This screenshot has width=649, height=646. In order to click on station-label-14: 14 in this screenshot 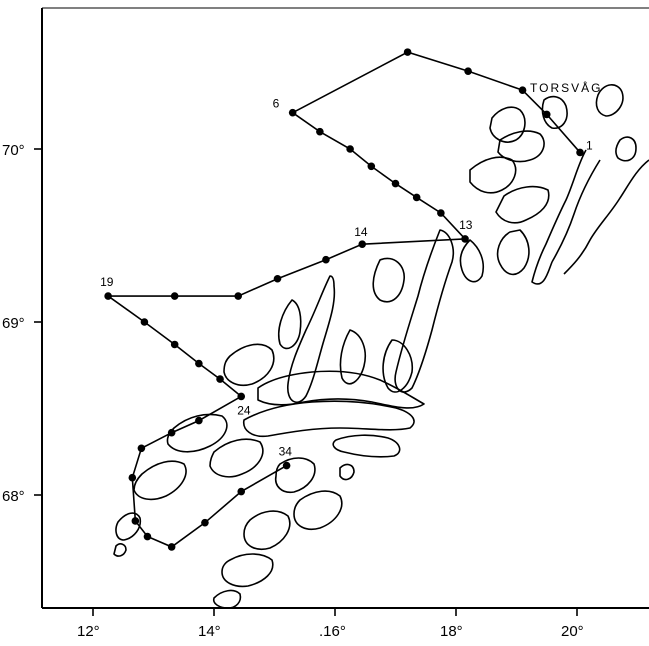, I will do `click(361, 232)`.